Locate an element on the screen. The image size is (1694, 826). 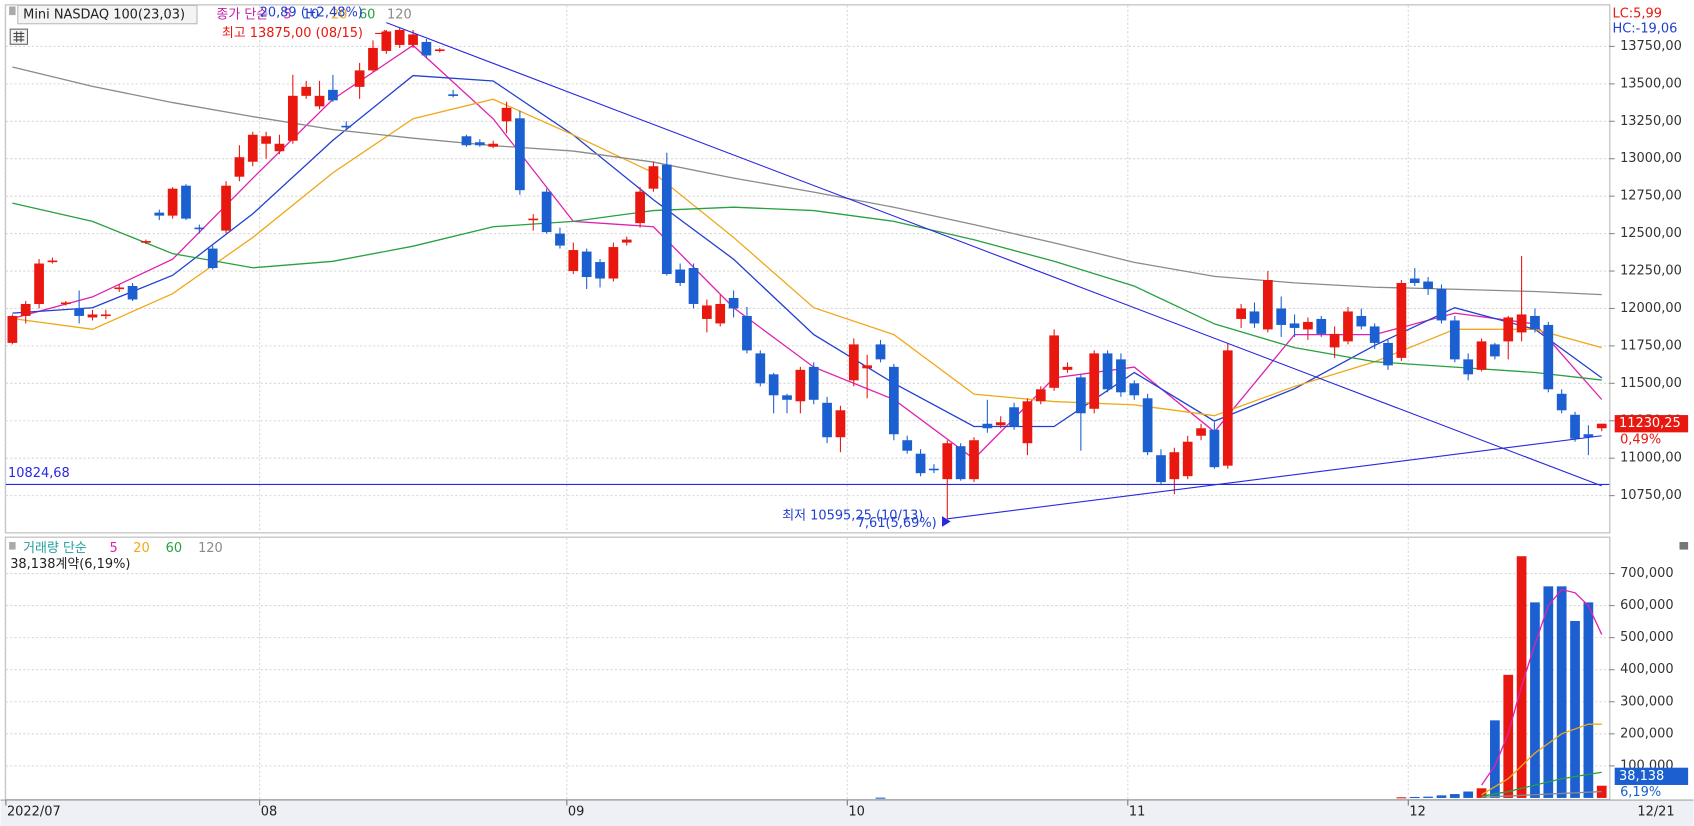
y-tick-label: 500,000 is located at coordinates (1647, 637).